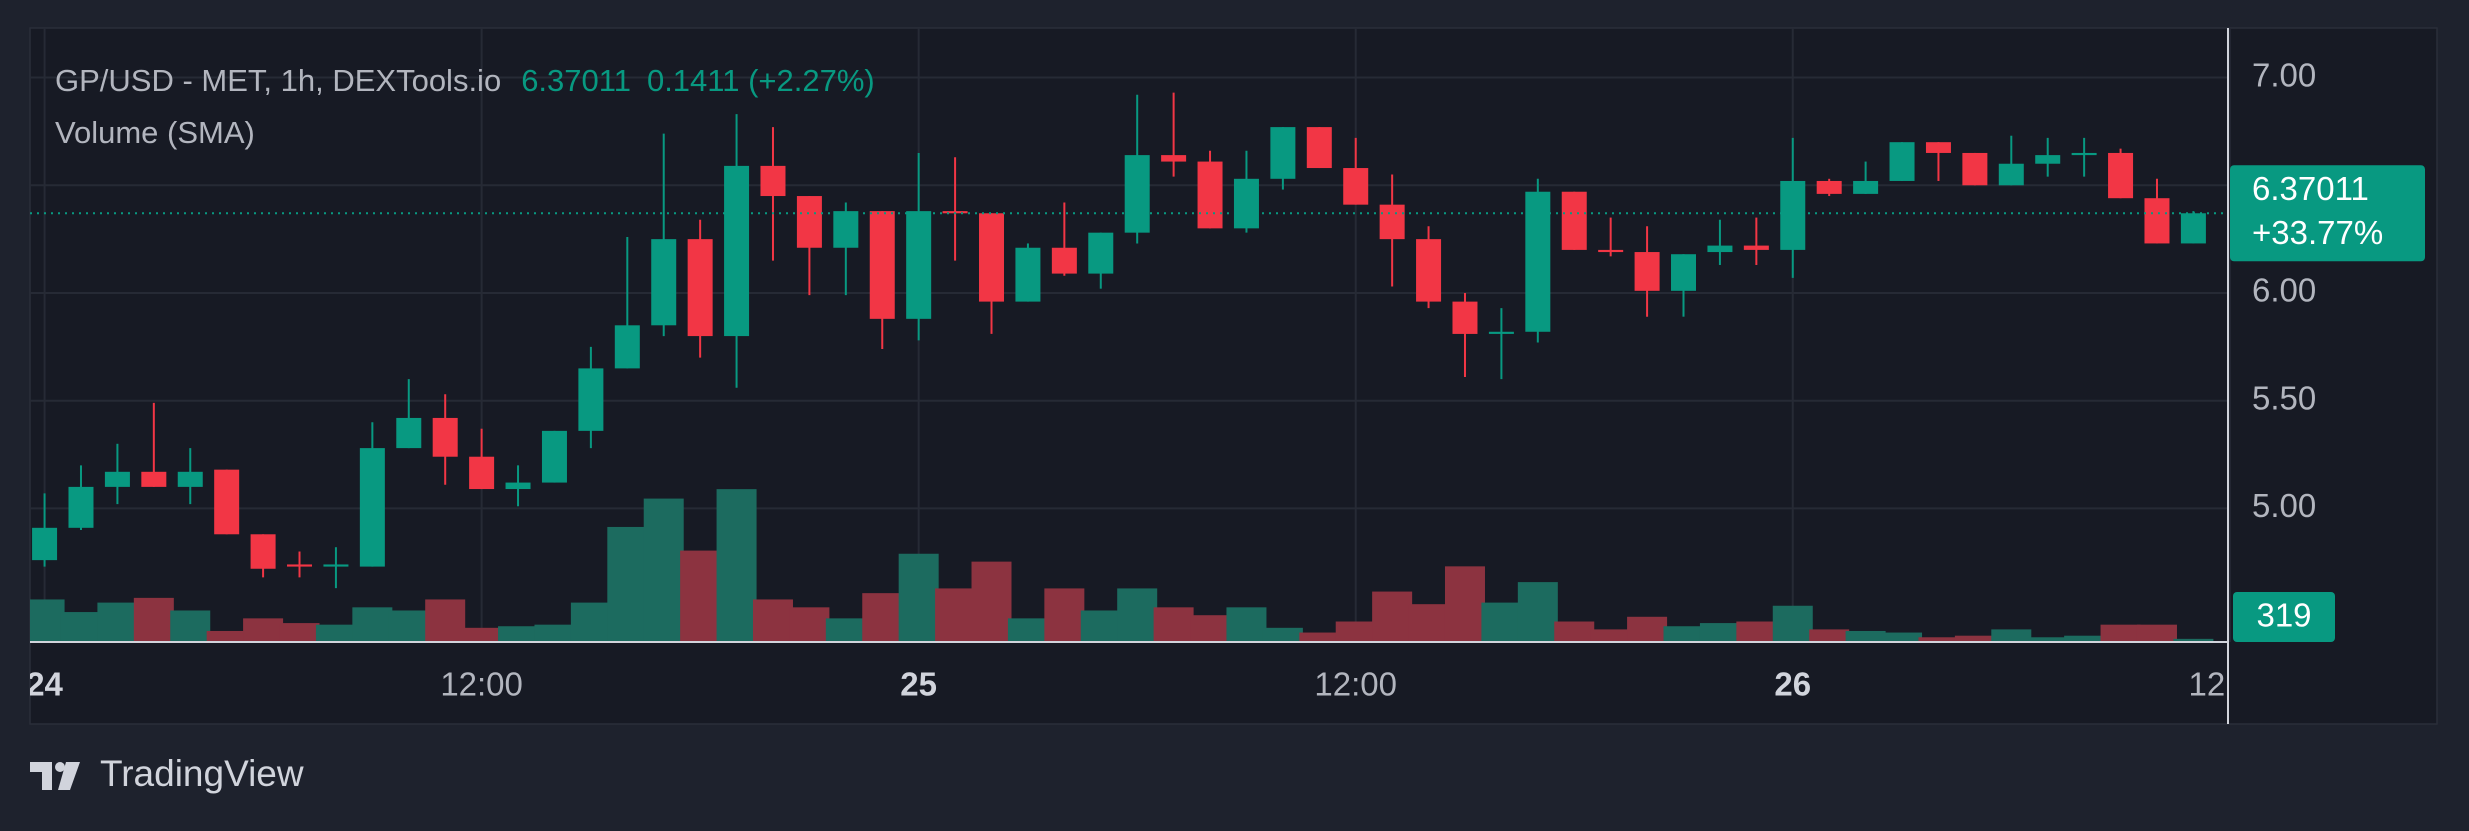 The image size is (2469, 831). What do you see at coordinates (2317, 232) in the screenshot?
I see `price-change-tag: +33.77%` at bounding box center [2317, 232].